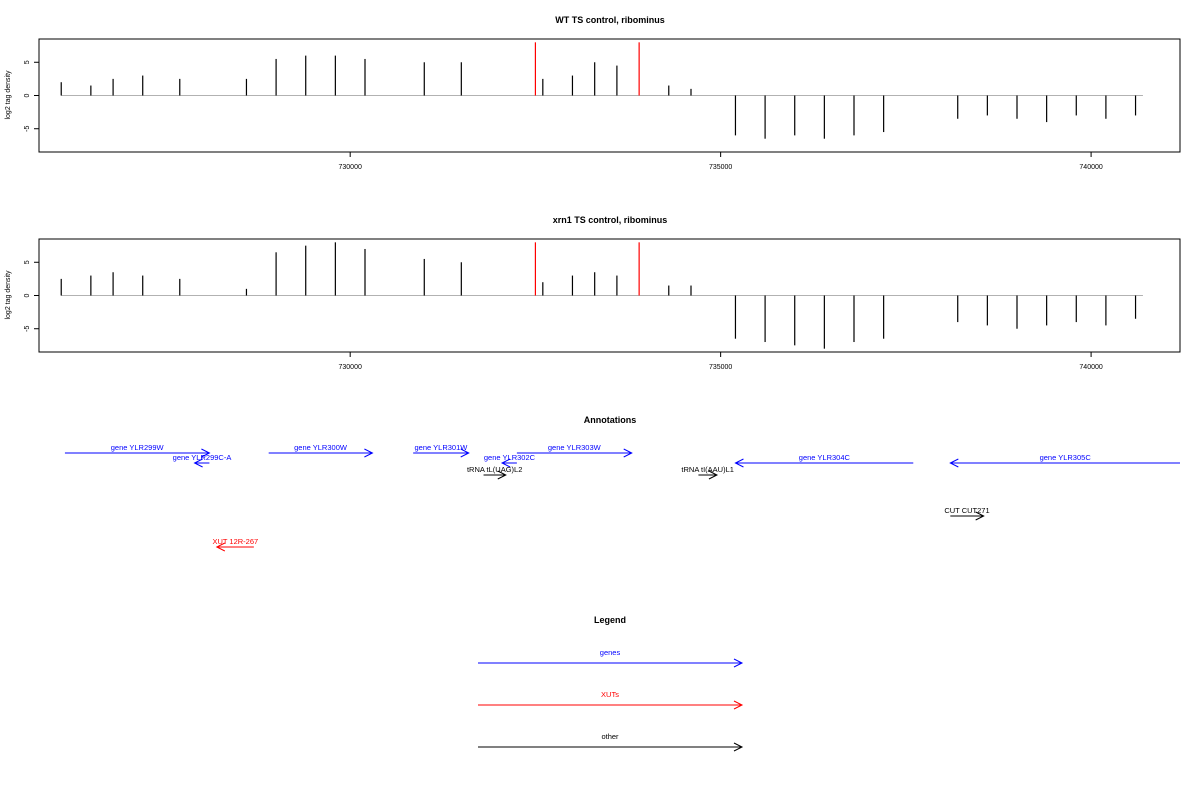 The height and width of the screenshot is (800, 1200). I want to click on panel1-y-tick-label: 5, so click(27, 62).